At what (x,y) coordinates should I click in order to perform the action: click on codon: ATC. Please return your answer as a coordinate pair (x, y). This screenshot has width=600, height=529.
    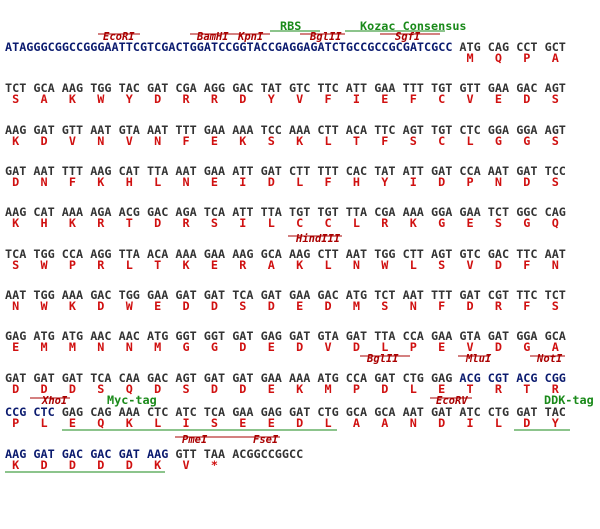
    Looking at the image, I should click on (469, 412).